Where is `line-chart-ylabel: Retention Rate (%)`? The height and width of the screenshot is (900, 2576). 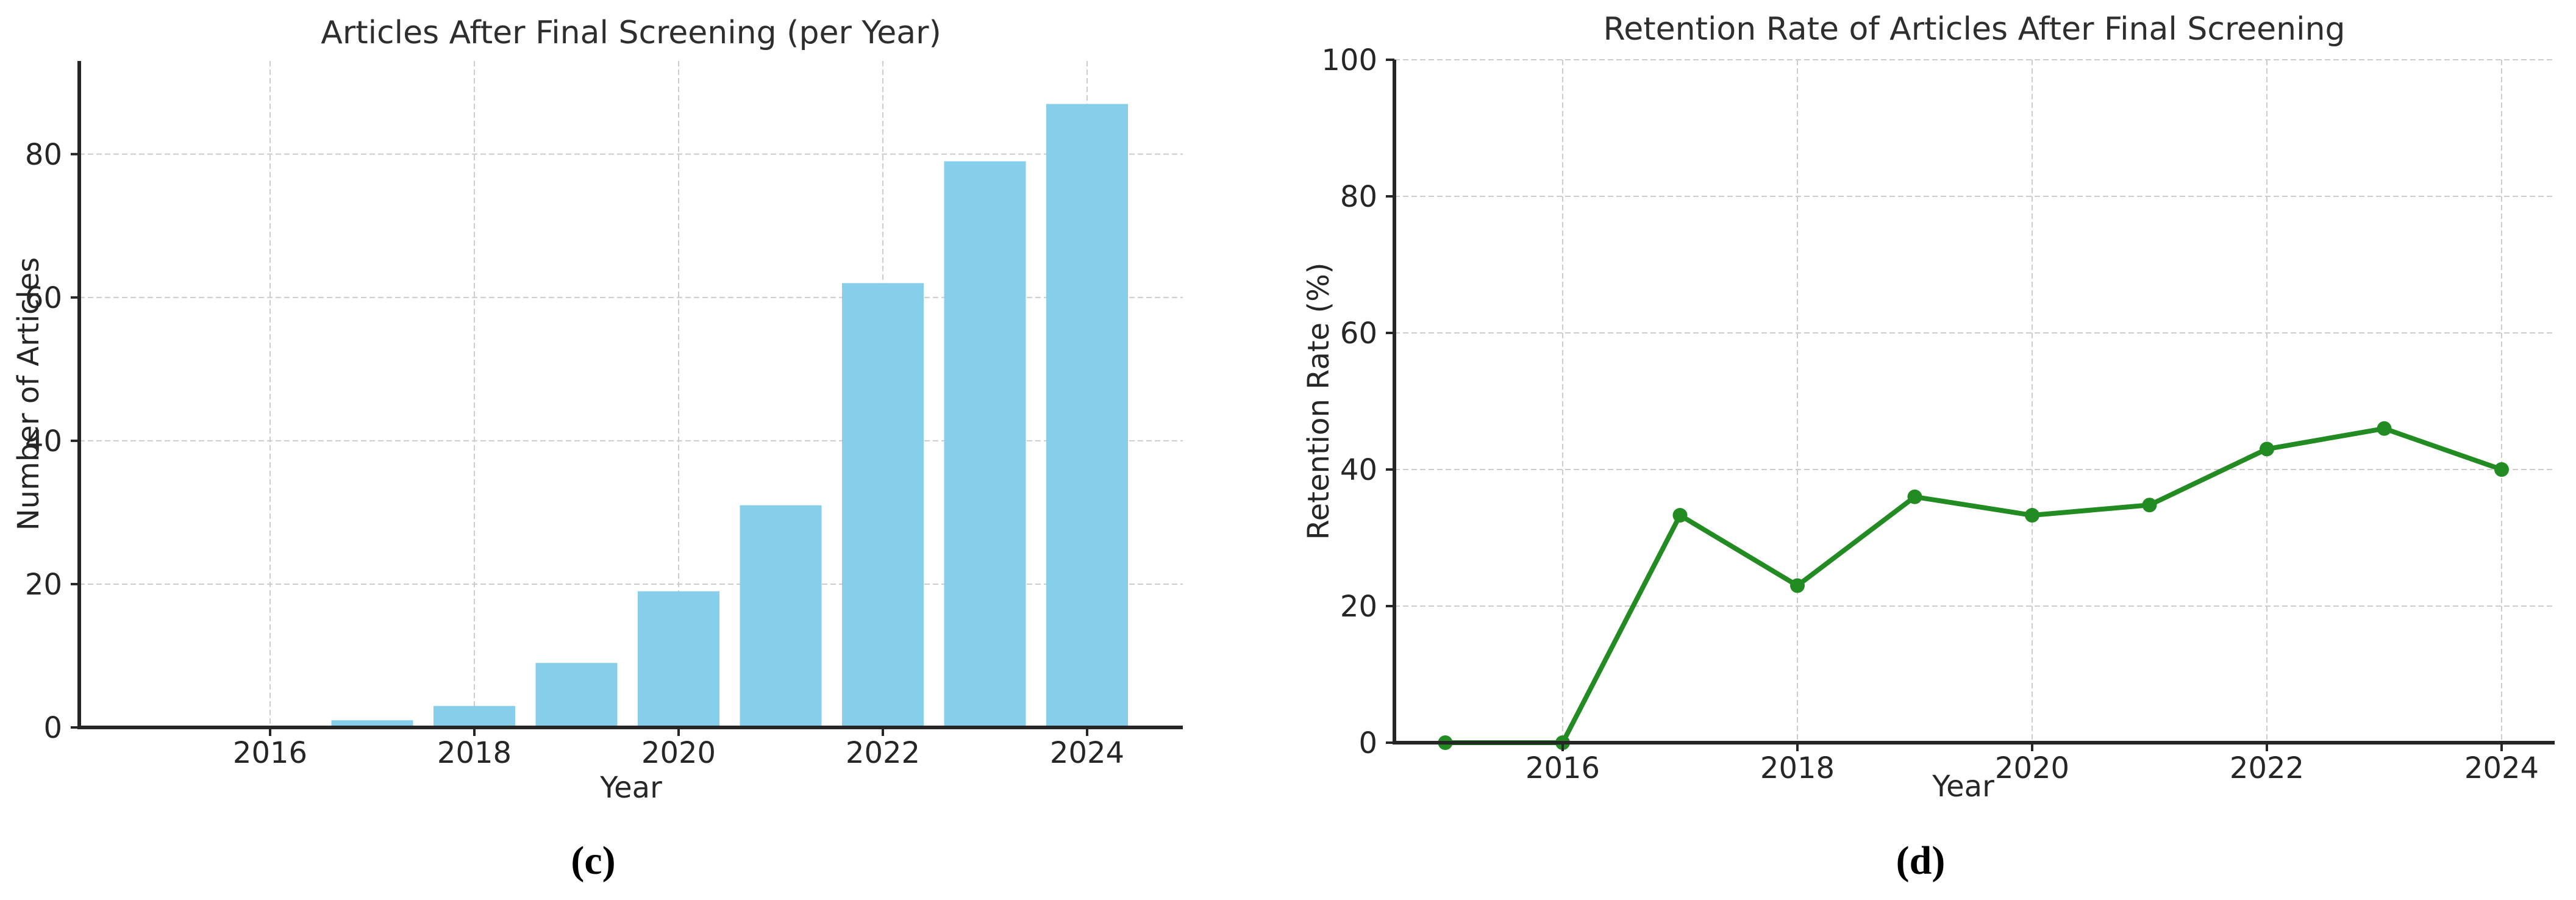
line-chart-ylabel: Retention Rate (%) is located at coordinates (1319, 401).